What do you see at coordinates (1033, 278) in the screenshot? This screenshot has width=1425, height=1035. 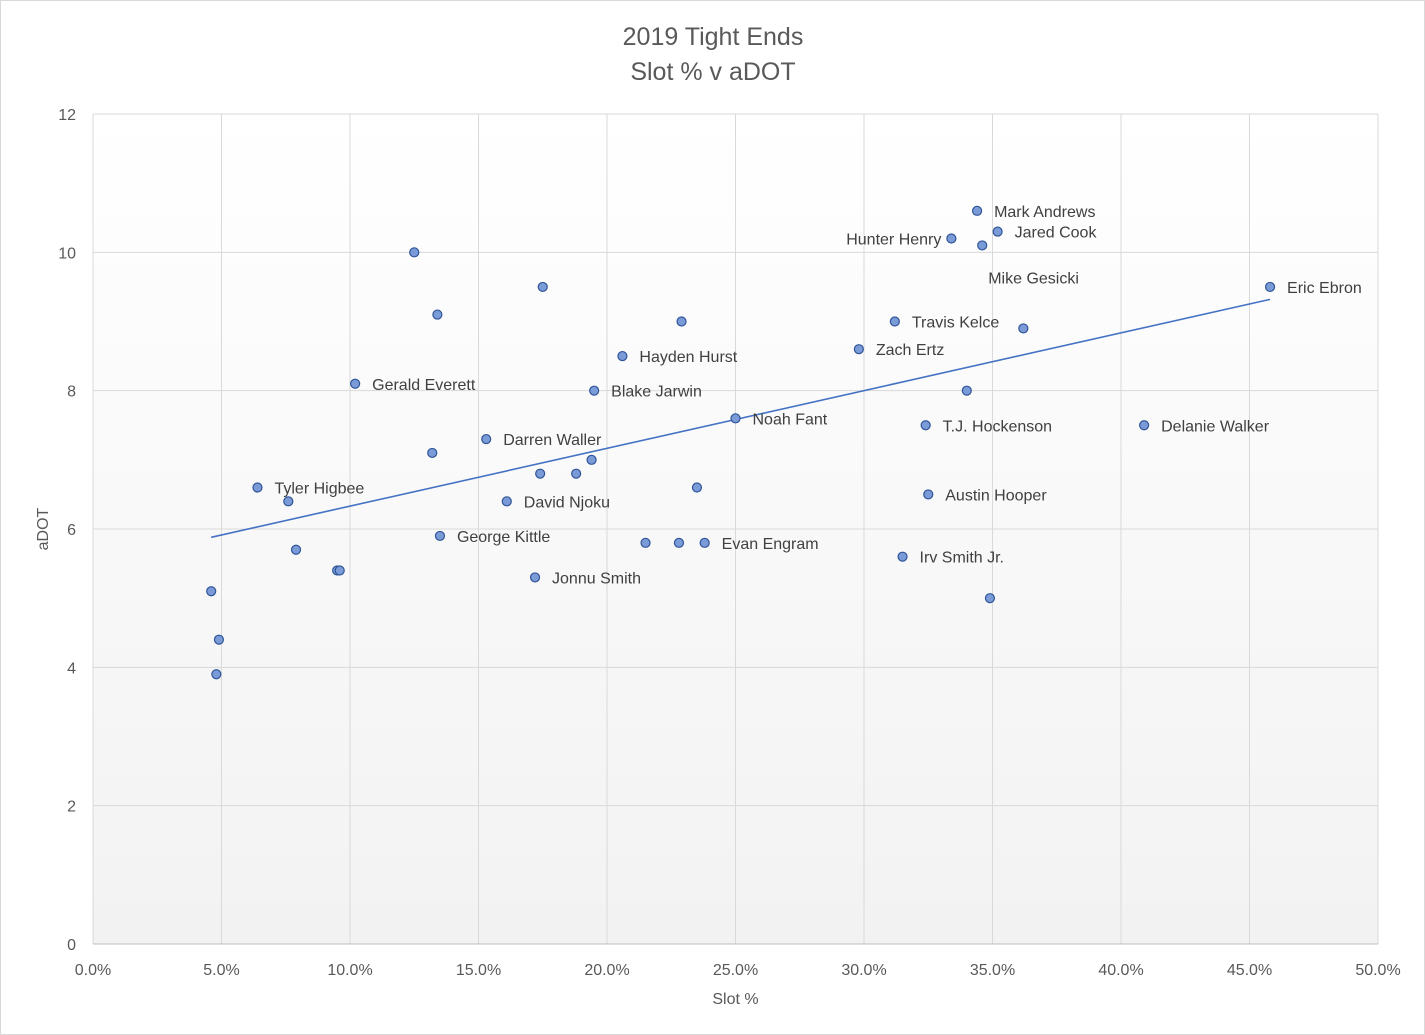 I see `point-label: Mike Gesicki` at bounding box center [1033, 278].